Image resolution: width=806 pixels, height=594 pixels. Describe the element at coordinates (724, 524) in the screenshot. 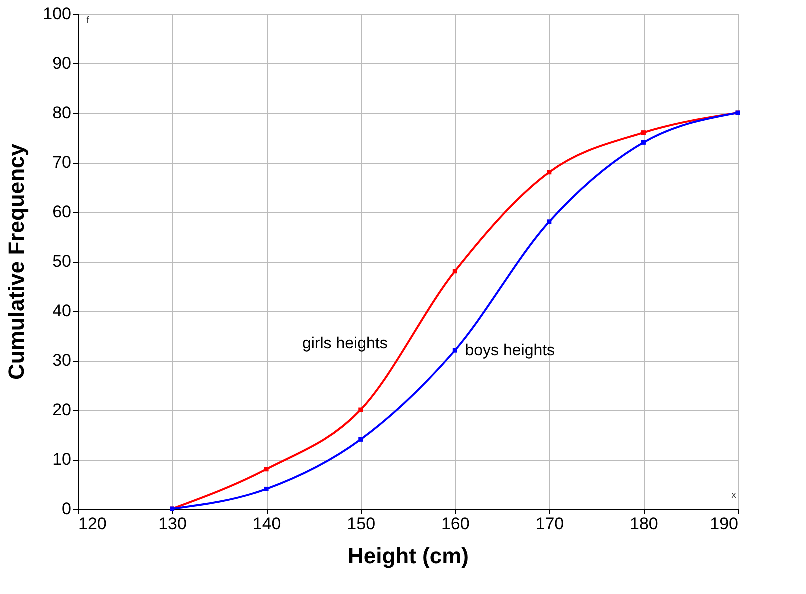

I see `x-tick-label: 190` at that location.